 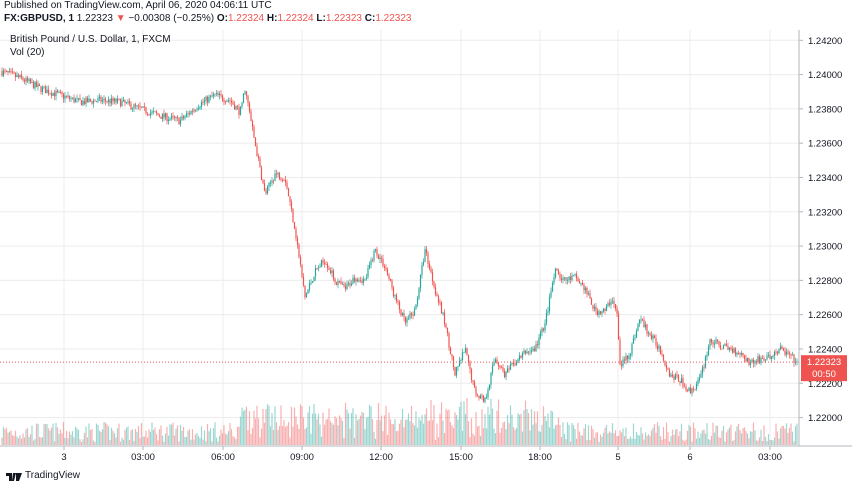 I want to click on price-tick-label: 1.23200, so click(x=825, y=212).